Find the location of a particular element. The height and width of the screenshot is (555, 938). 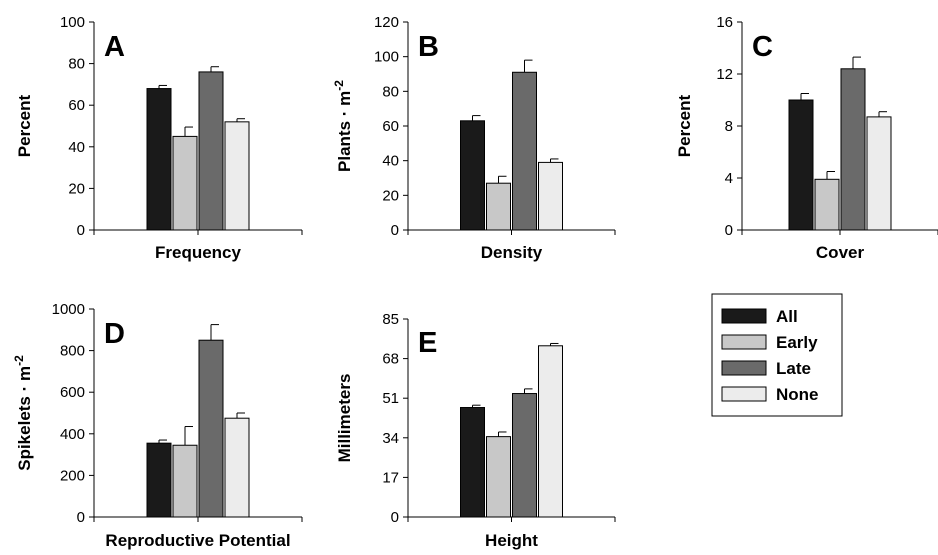

y-tick-label: 68 is located at coordinates (390, 359).